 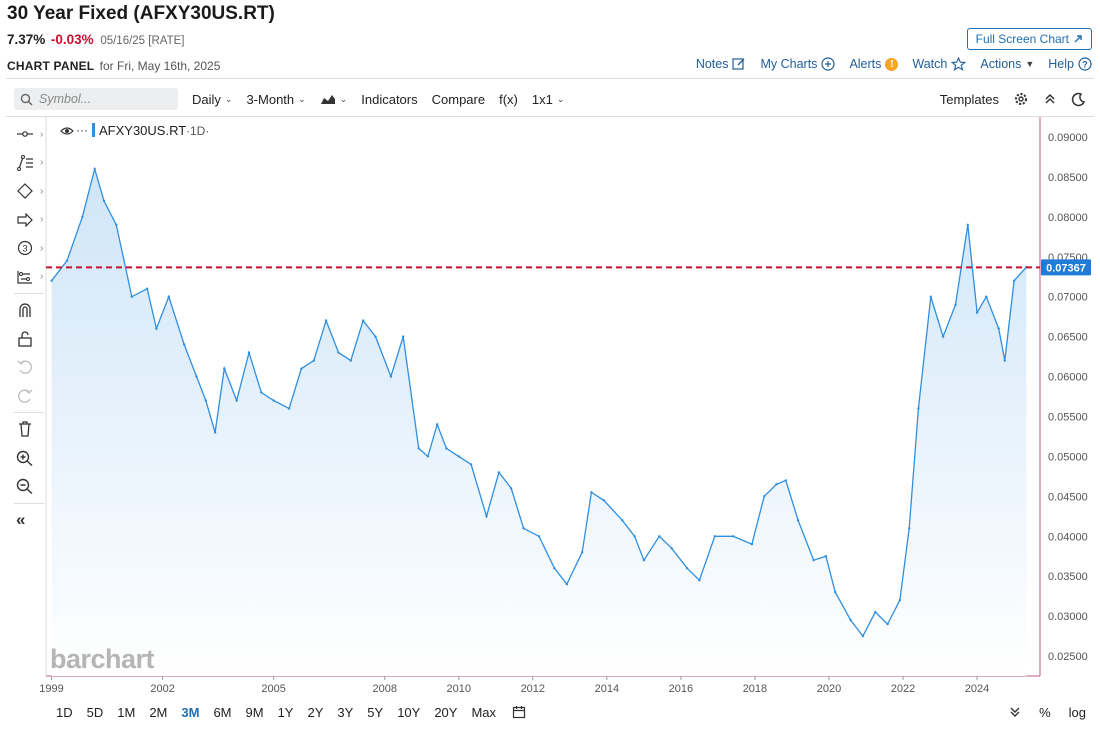 I want to click on arrow-tool-button: ›, so click(x=28, y=220).